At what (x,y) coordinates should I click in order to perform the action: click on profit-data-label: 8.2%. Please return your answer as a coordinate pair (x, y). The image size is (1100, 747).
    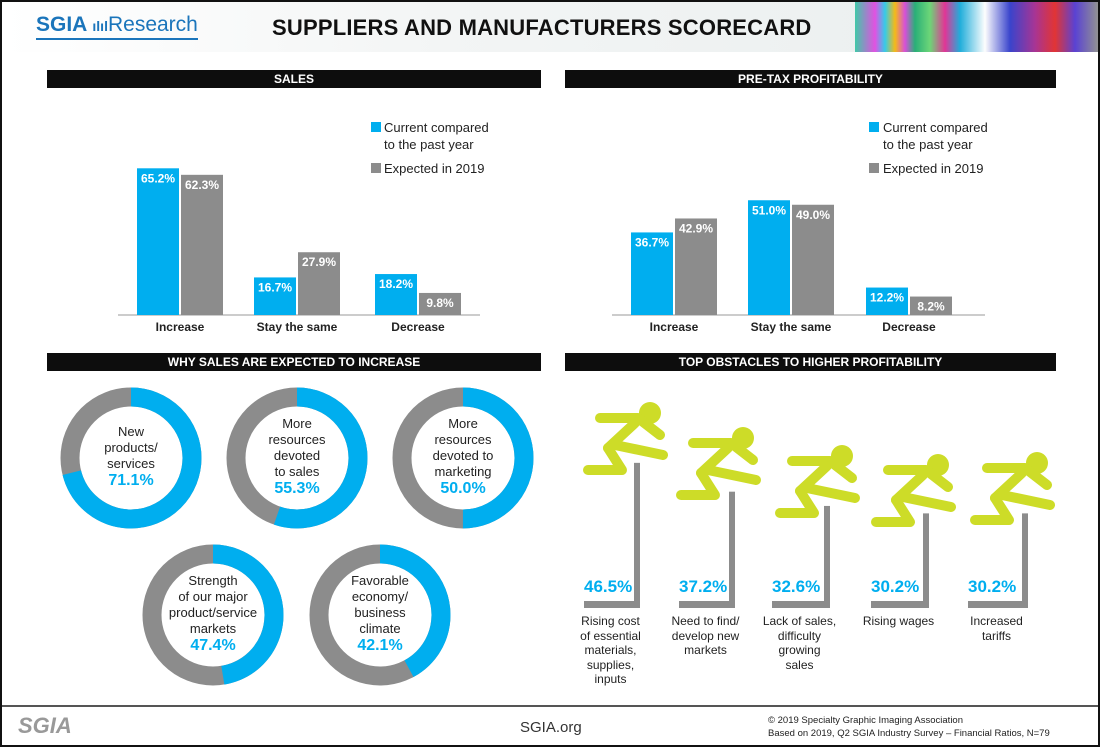
    Looking at the image, I should click on (931, 307).